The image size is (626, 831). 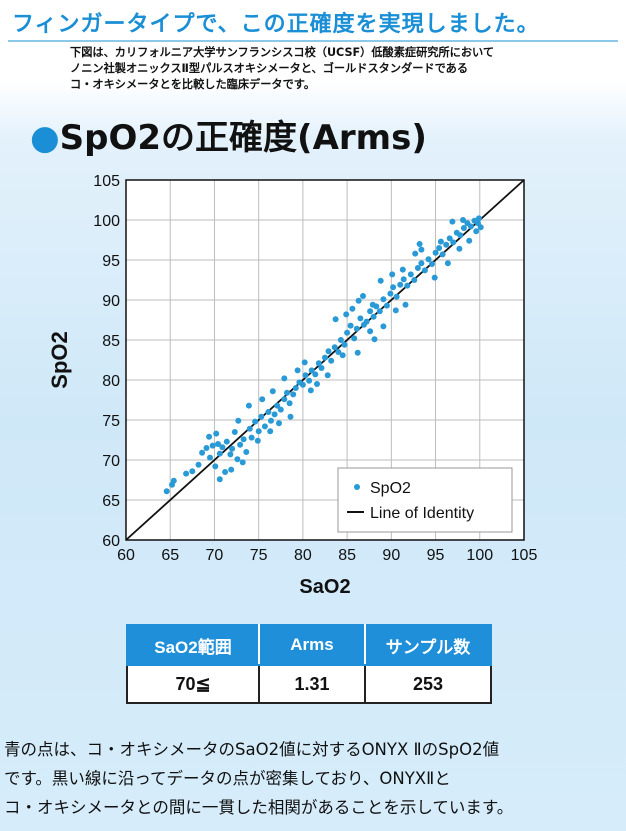 I want to click on intro-line: コ・オキシメータとを比較した臨床データです。, so click(x=193, y=84).